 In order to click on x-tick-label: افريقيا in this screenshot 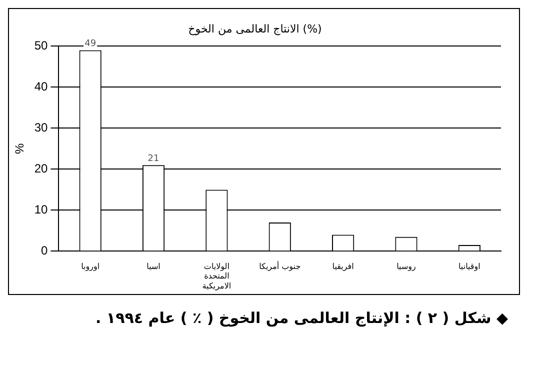, I will do `click(343, 267)`.